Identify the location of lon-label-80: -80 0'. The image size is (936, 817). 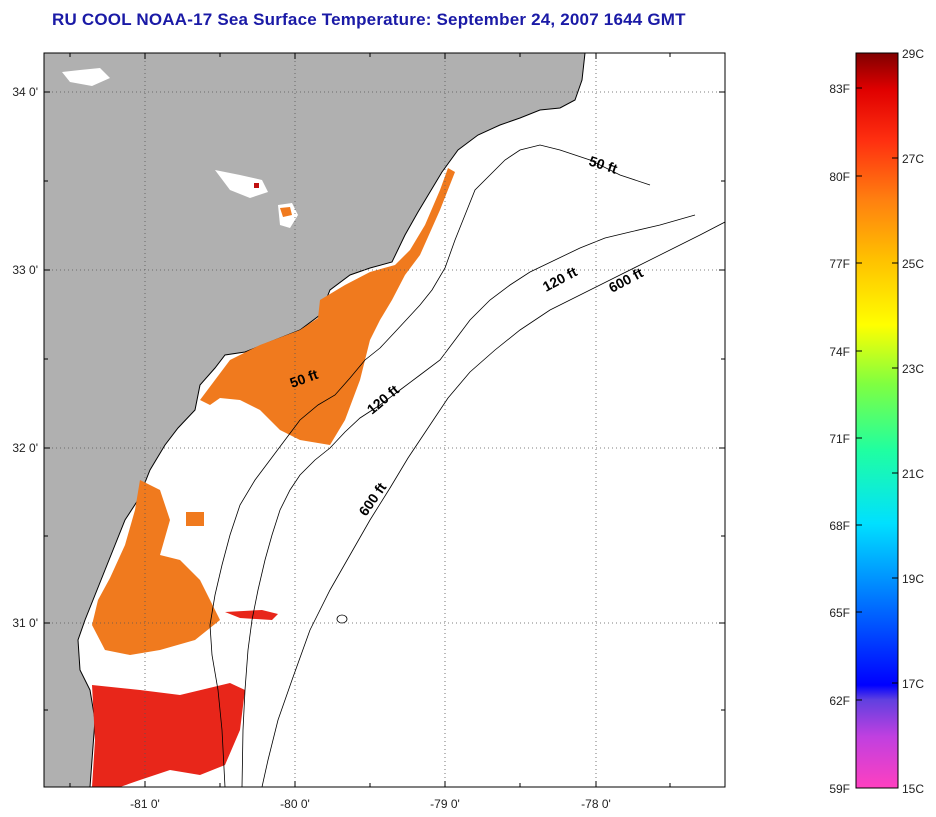
(295, 804).